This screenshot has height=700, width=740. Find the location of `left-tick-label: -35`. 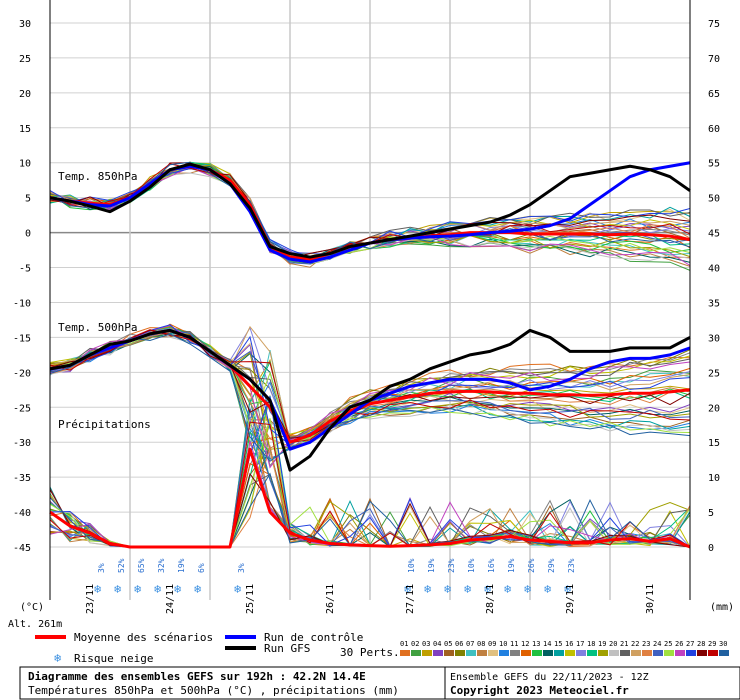

left-tick-label: -35 is located at coordinates (22, 478).